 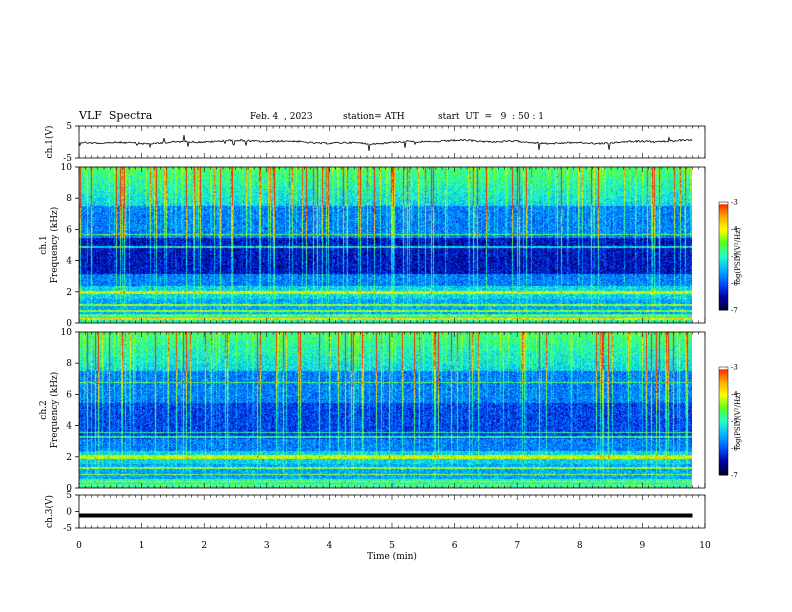 What do you see at coordinates (54, 410) in the screenshot?
I see `ch2-ylabel-freq: Frequency (kHz)` at bounding box center [54, 410].